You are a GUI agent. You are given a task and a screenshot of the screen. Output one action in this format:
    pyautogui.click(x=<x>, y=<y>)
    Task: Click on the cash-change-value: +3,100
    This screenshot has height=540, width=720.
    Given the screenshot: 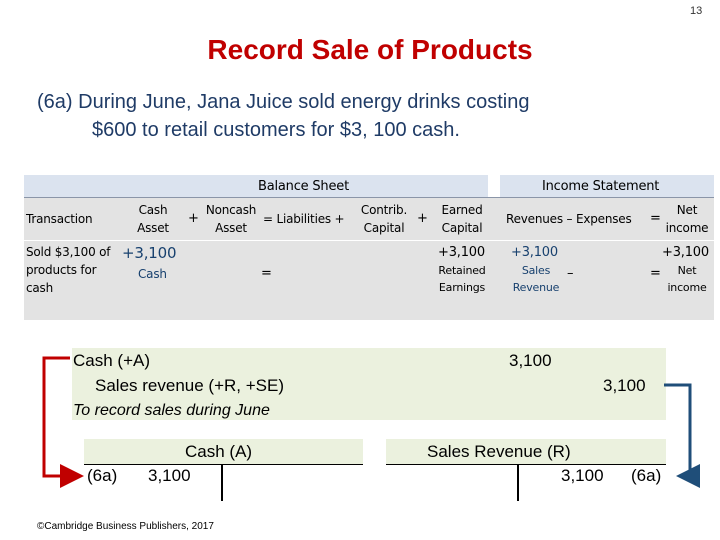 What is the action you would take?
    pyautogui.click(x=149, y=253)
    